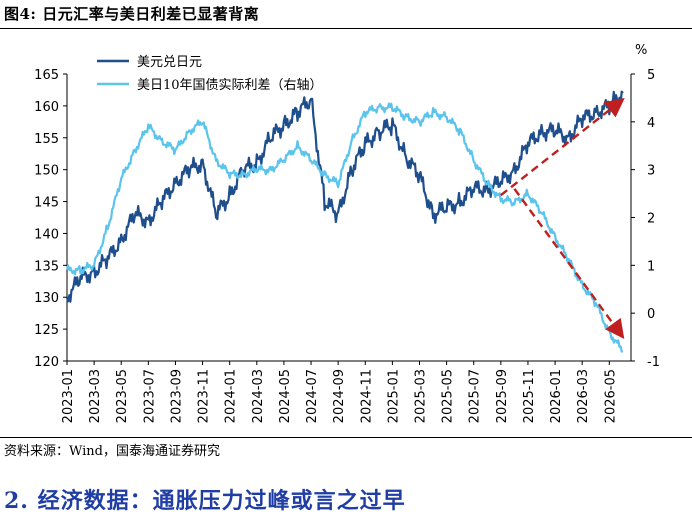 Image resolution: width=692 pixels, height=522 pixels. What do you see at coordinates (95, 396) in the screenshot?
I see `x-tick-label: 2023-03` at bounding box center [95, 396].